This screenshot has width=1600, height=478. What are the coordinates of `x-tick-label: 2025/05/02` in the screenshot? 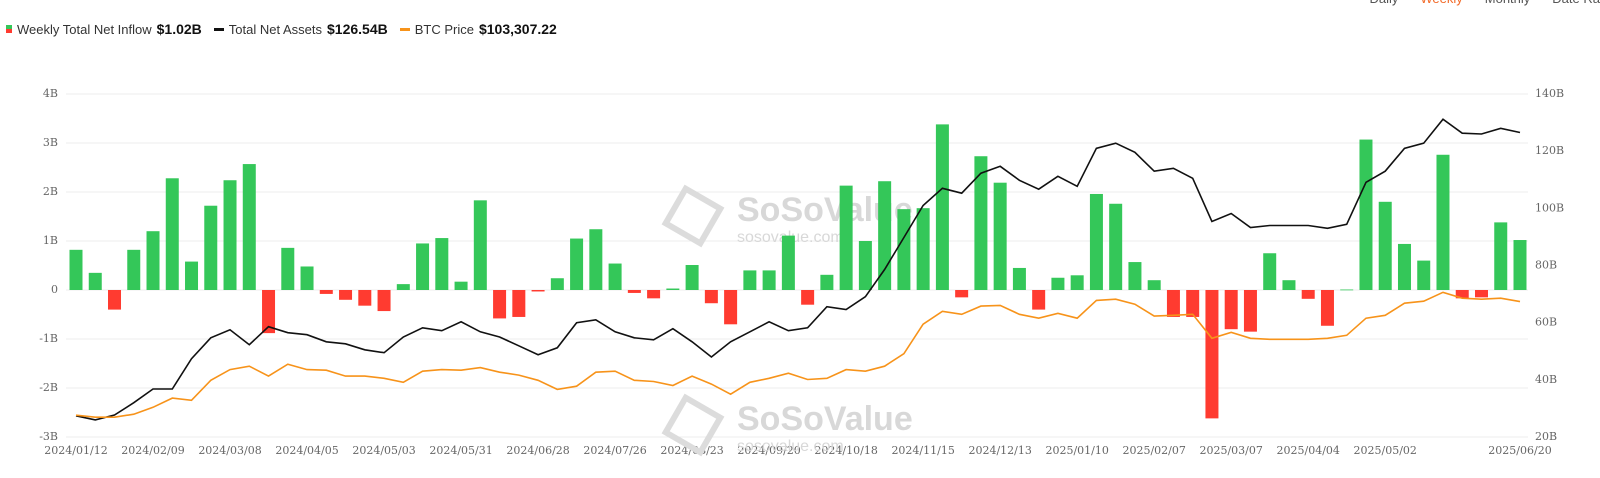 It's located at (1385, 450).